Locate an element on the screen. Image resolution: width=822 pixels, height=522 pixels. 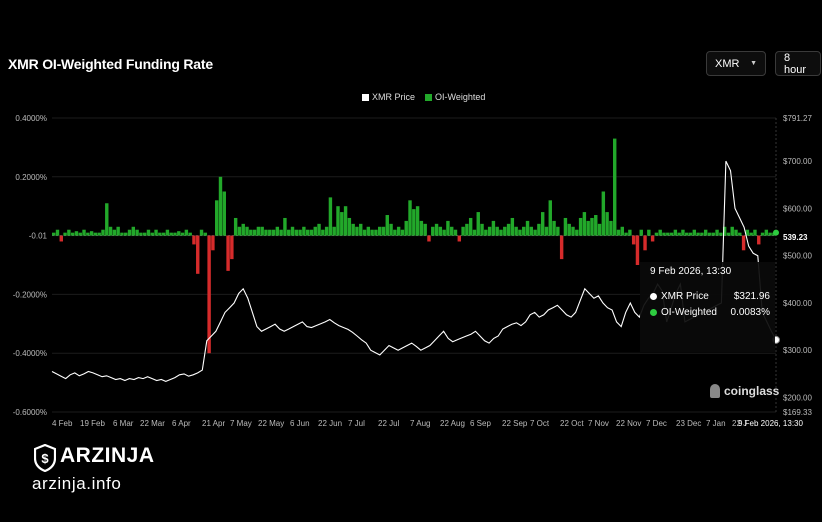
x-axis-tick-label: 22 Mar is located at coordinates (152, 423).